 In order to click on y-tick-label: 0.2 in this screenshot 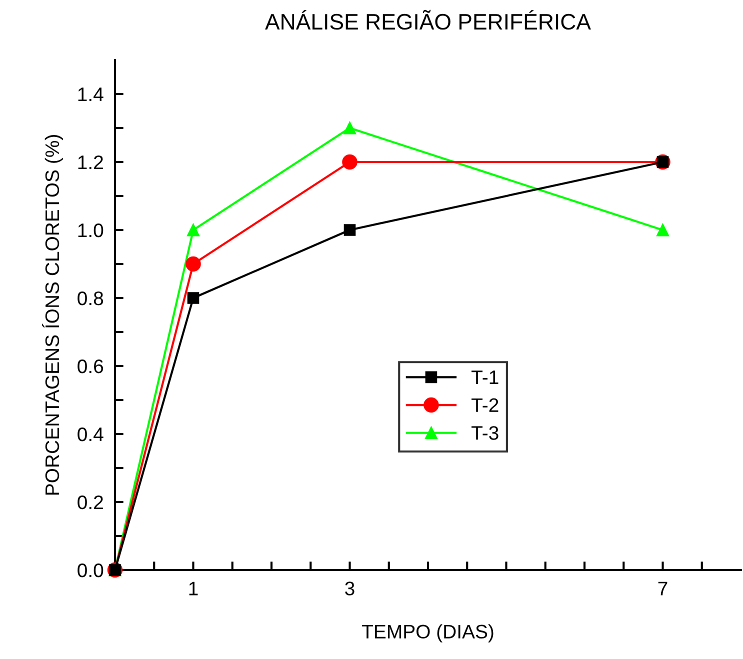, I will do `click(90, 502)`.